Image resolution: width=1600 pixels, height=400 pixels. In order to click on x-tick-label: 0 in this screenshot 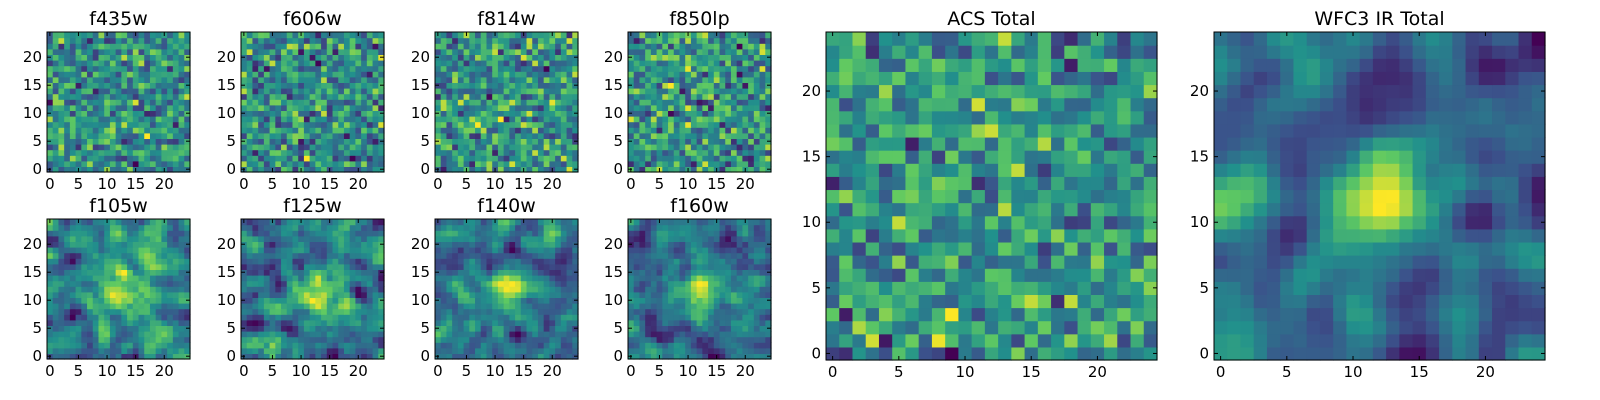, I will do `click(50, 184)`.